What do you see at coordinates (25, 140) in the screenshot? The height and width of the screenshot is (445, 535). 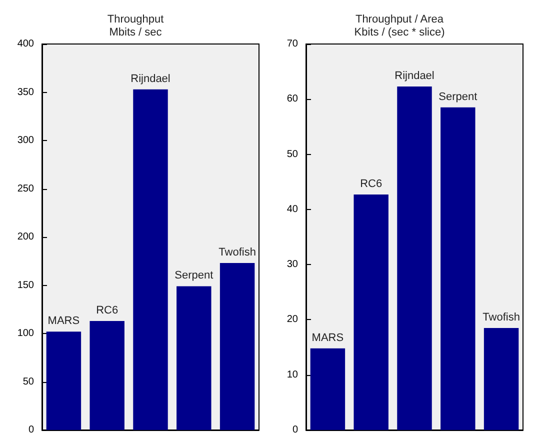 I see `y-tick-label: 300` at bounding box center [25, 140].